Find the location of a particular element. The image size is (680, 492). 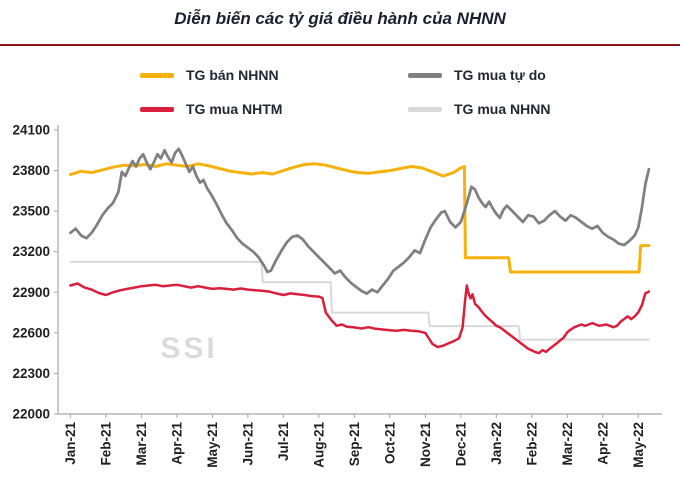

x-tick-label: Sep-21 is located at coordinates (354, 444).